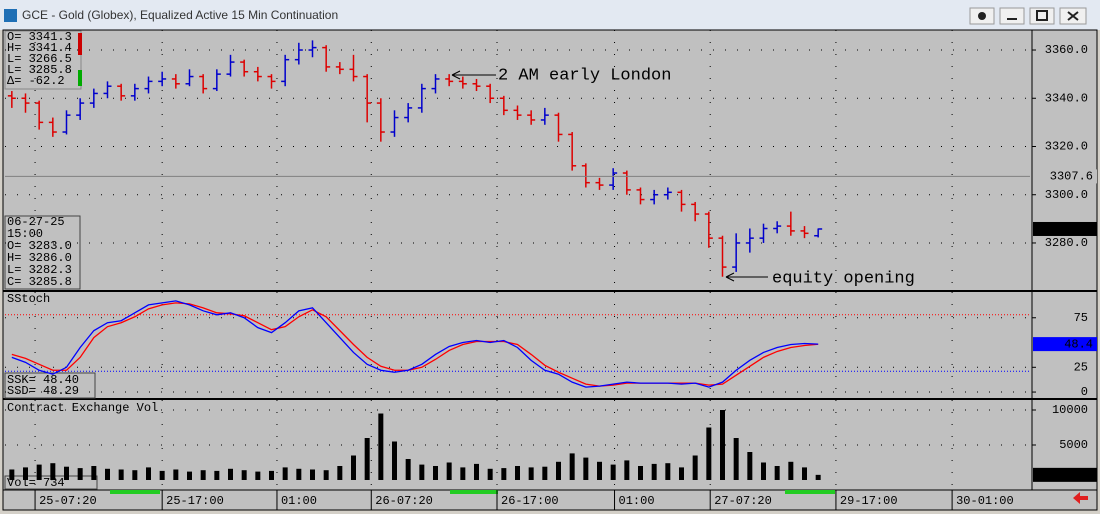 The width and height of the screenshot is (1100, 514). Describe the element at coordinates (43, 391) in the screenshot. I see `stoch-readout: SSD= 48.29` at that location.